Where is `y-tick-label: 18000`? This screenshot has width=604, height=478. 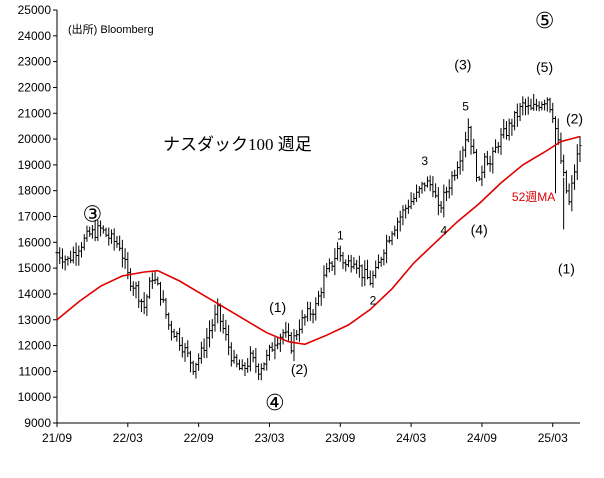
y-tick-label: 18000 is located at coordinates (35, 191).